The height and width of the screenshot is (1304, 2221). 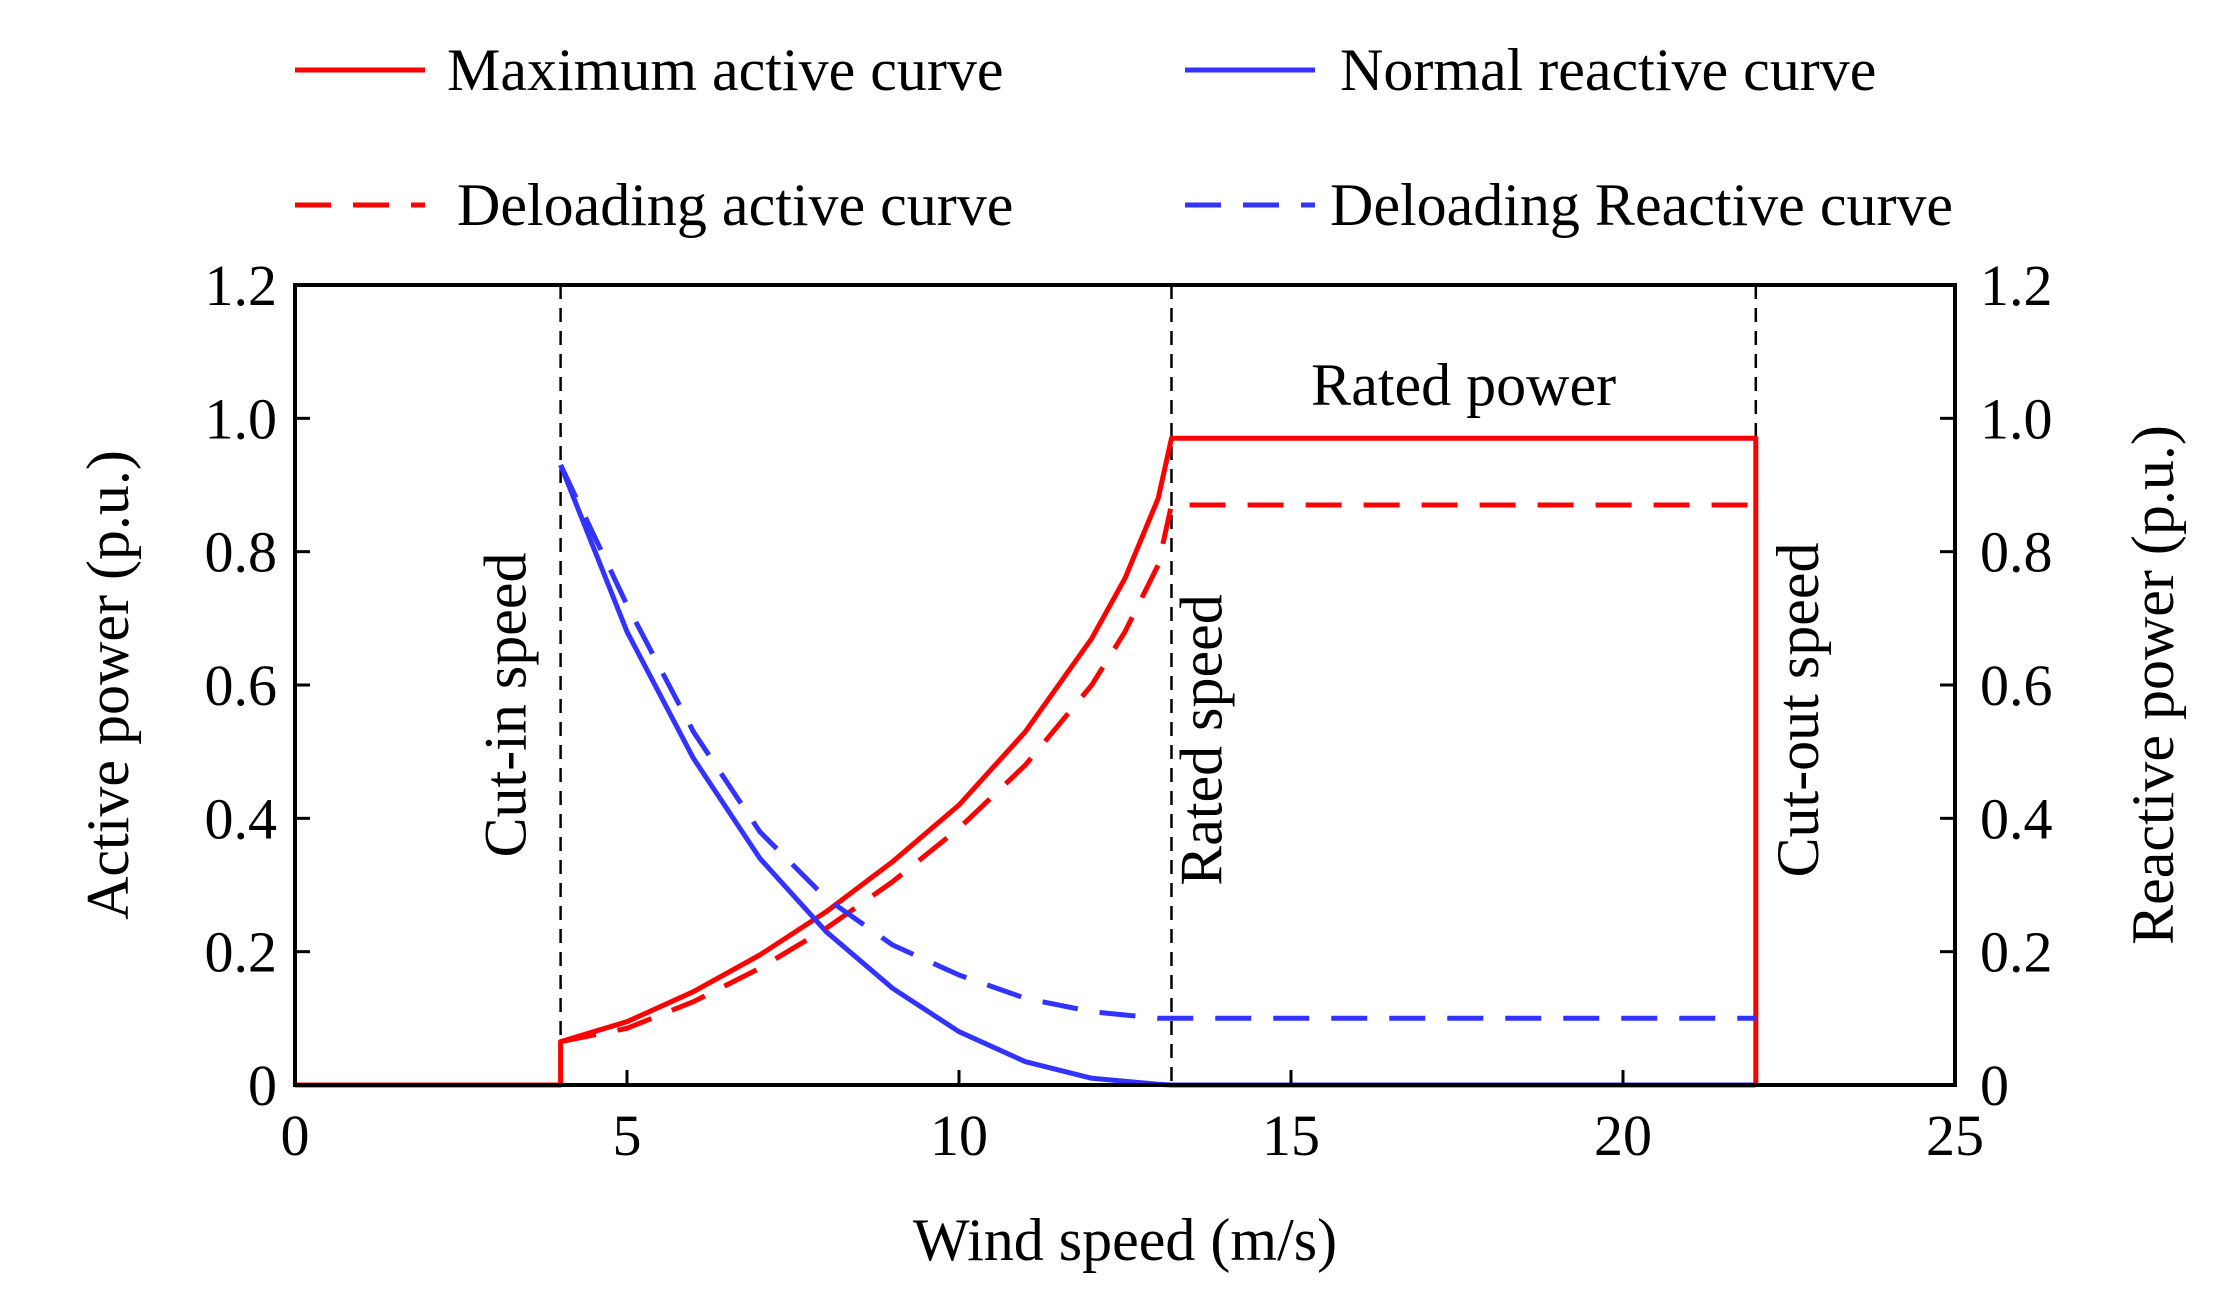 I want to click on y-axis-right-title: Reactive power (p.u.), so click(x=2153, y=685).